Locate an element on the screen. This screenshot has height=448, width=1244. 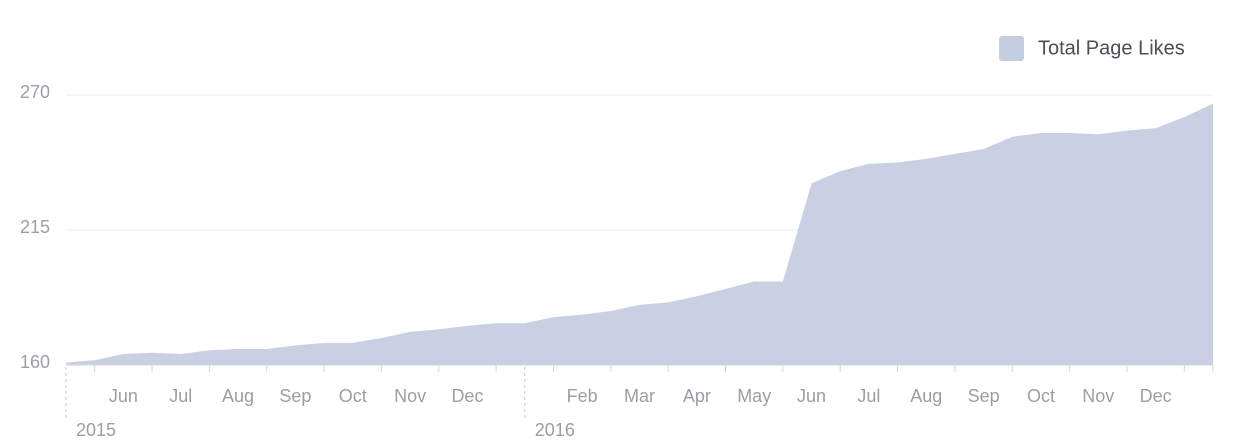
legend-swatch is located at coordinates (1011, 48).